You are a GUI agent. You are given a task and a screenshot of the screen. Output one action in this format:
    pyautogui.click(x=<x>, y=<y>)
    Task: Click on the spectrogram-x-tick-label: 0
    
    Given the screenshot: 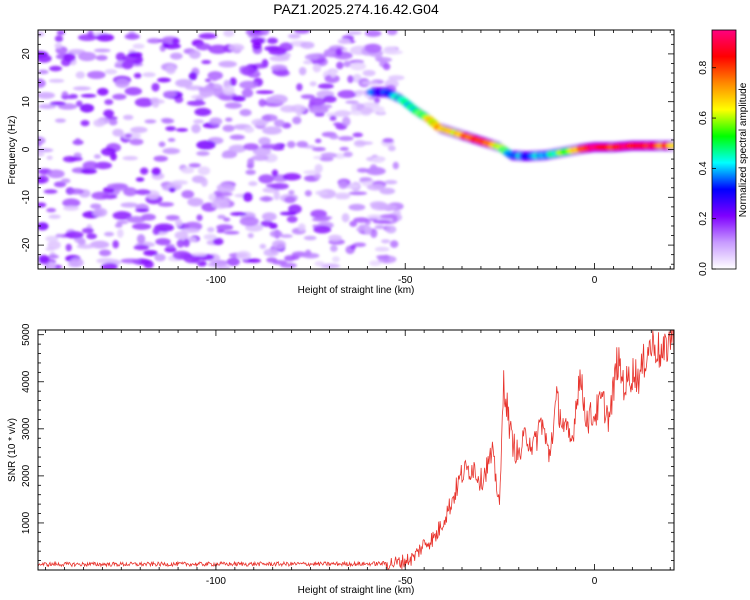 What is the action you would take?
    pyautogui.click(x=595, y=280)
    